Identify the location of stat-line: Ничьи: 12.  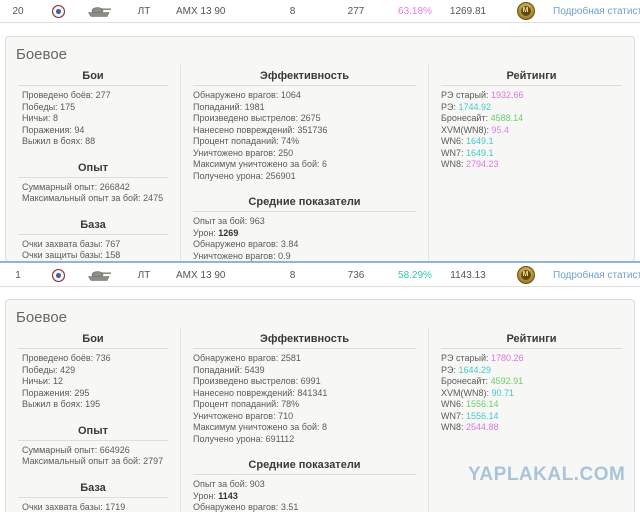
(93, 382).